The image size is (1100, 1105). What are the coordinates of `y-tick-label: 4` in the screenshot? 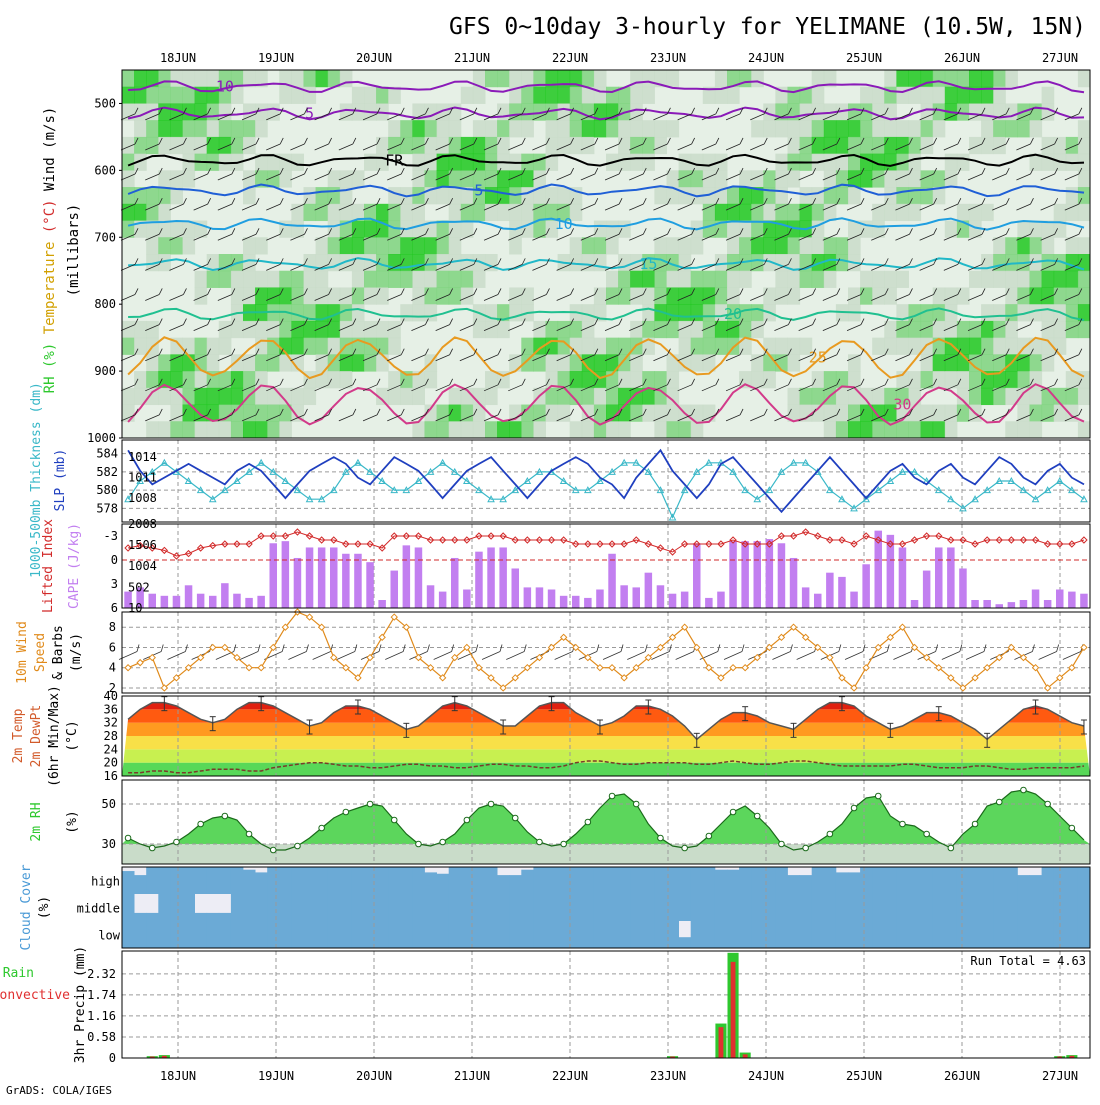 It's located at (112, 668).